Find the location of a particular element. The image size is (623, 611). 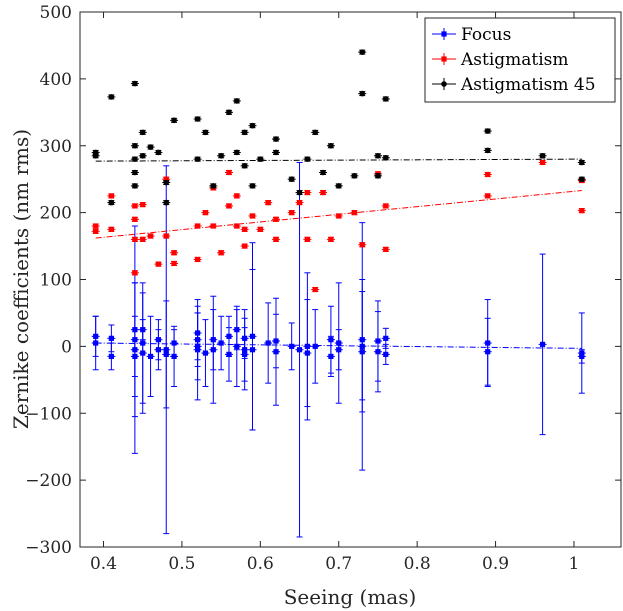

x-tick-label: 0.4 is located at coordinates (103, 564).